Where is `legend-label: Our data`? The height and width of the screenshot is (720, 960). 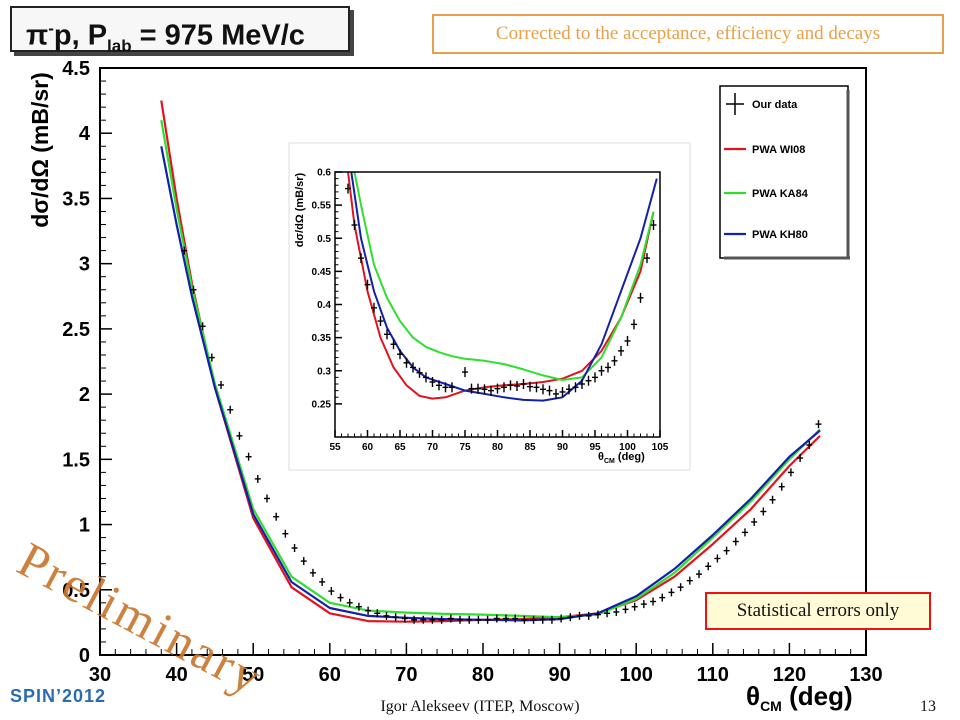
legend-label: Our data is located at coordinates (775, 105).